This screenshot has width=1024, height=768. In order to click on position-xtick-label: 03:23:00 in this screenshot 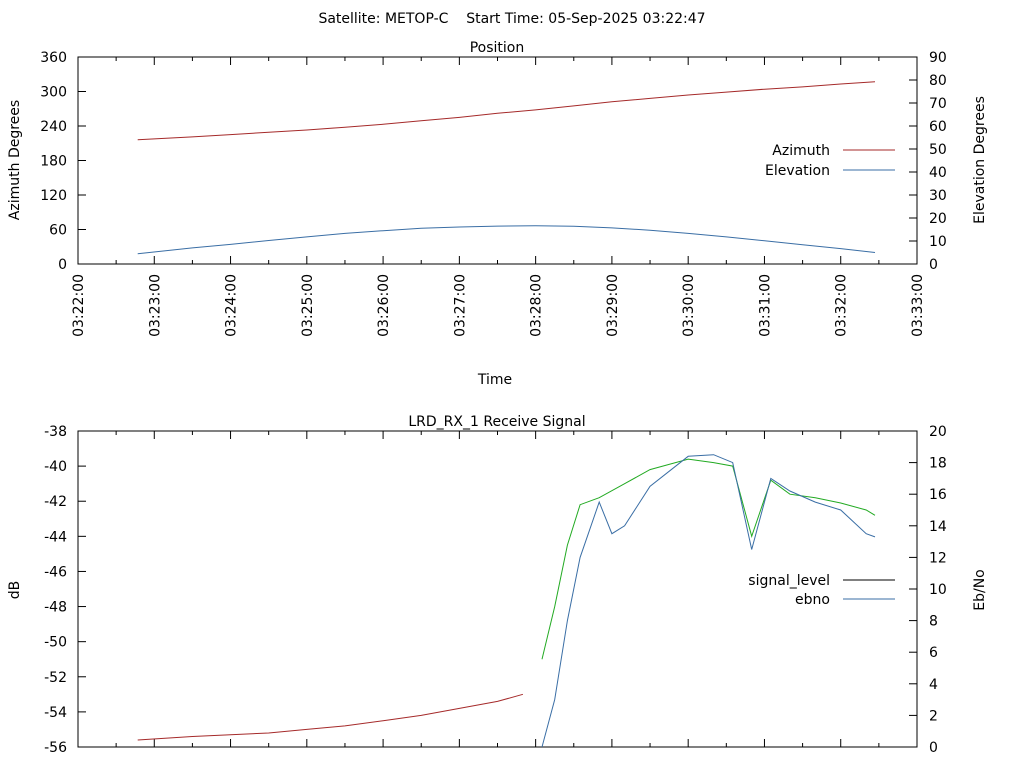, I will do `click(155, 305)`.